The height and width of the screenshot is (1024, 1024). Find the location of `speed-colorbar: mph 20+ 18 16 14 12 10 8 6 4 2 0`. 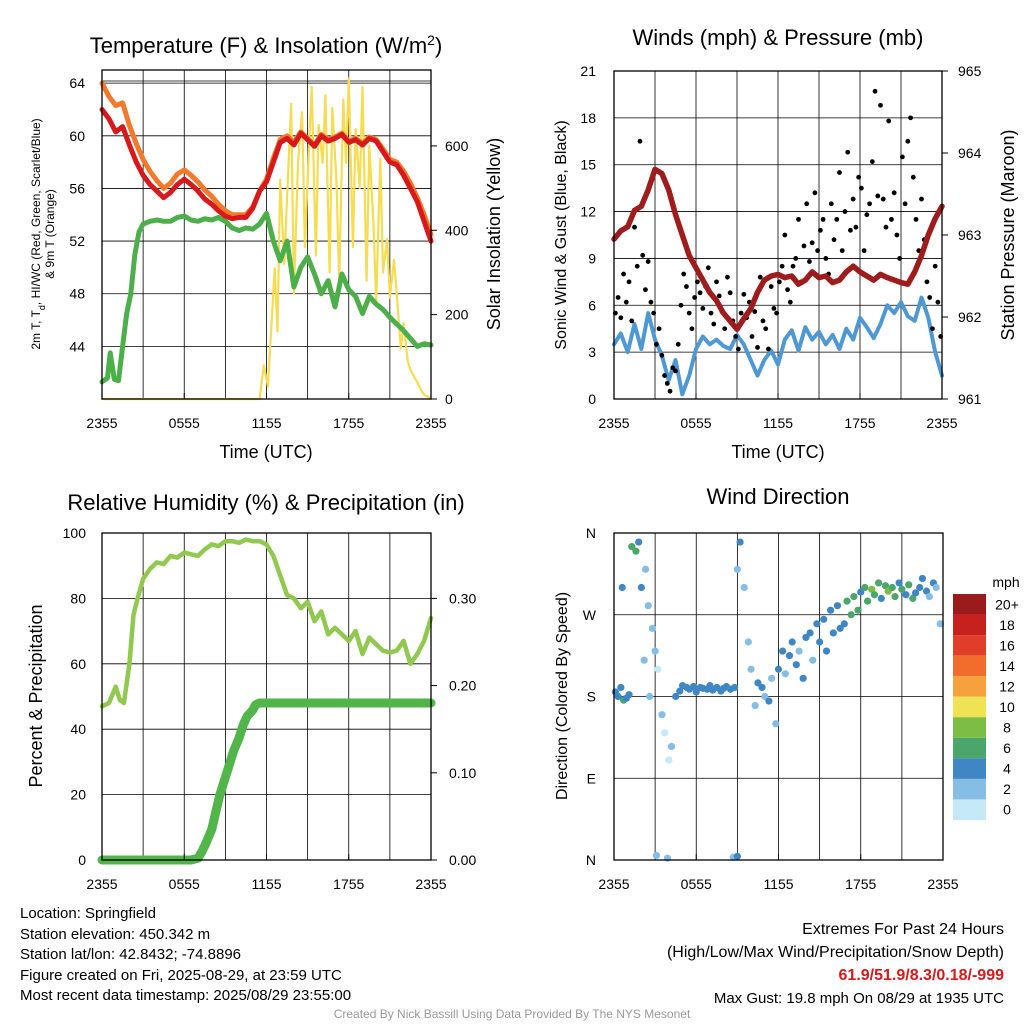

speed-colorbar: mph 20+ 18 16 14 12 10 8 6 4 2 0 is located at coordinates (986, 697).